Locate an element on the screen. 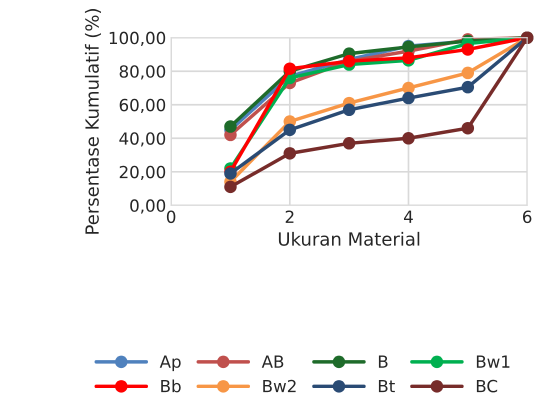 This screenshot has width=552, height=419. x-tick-label: 6 is located at coordinates (527, 217).